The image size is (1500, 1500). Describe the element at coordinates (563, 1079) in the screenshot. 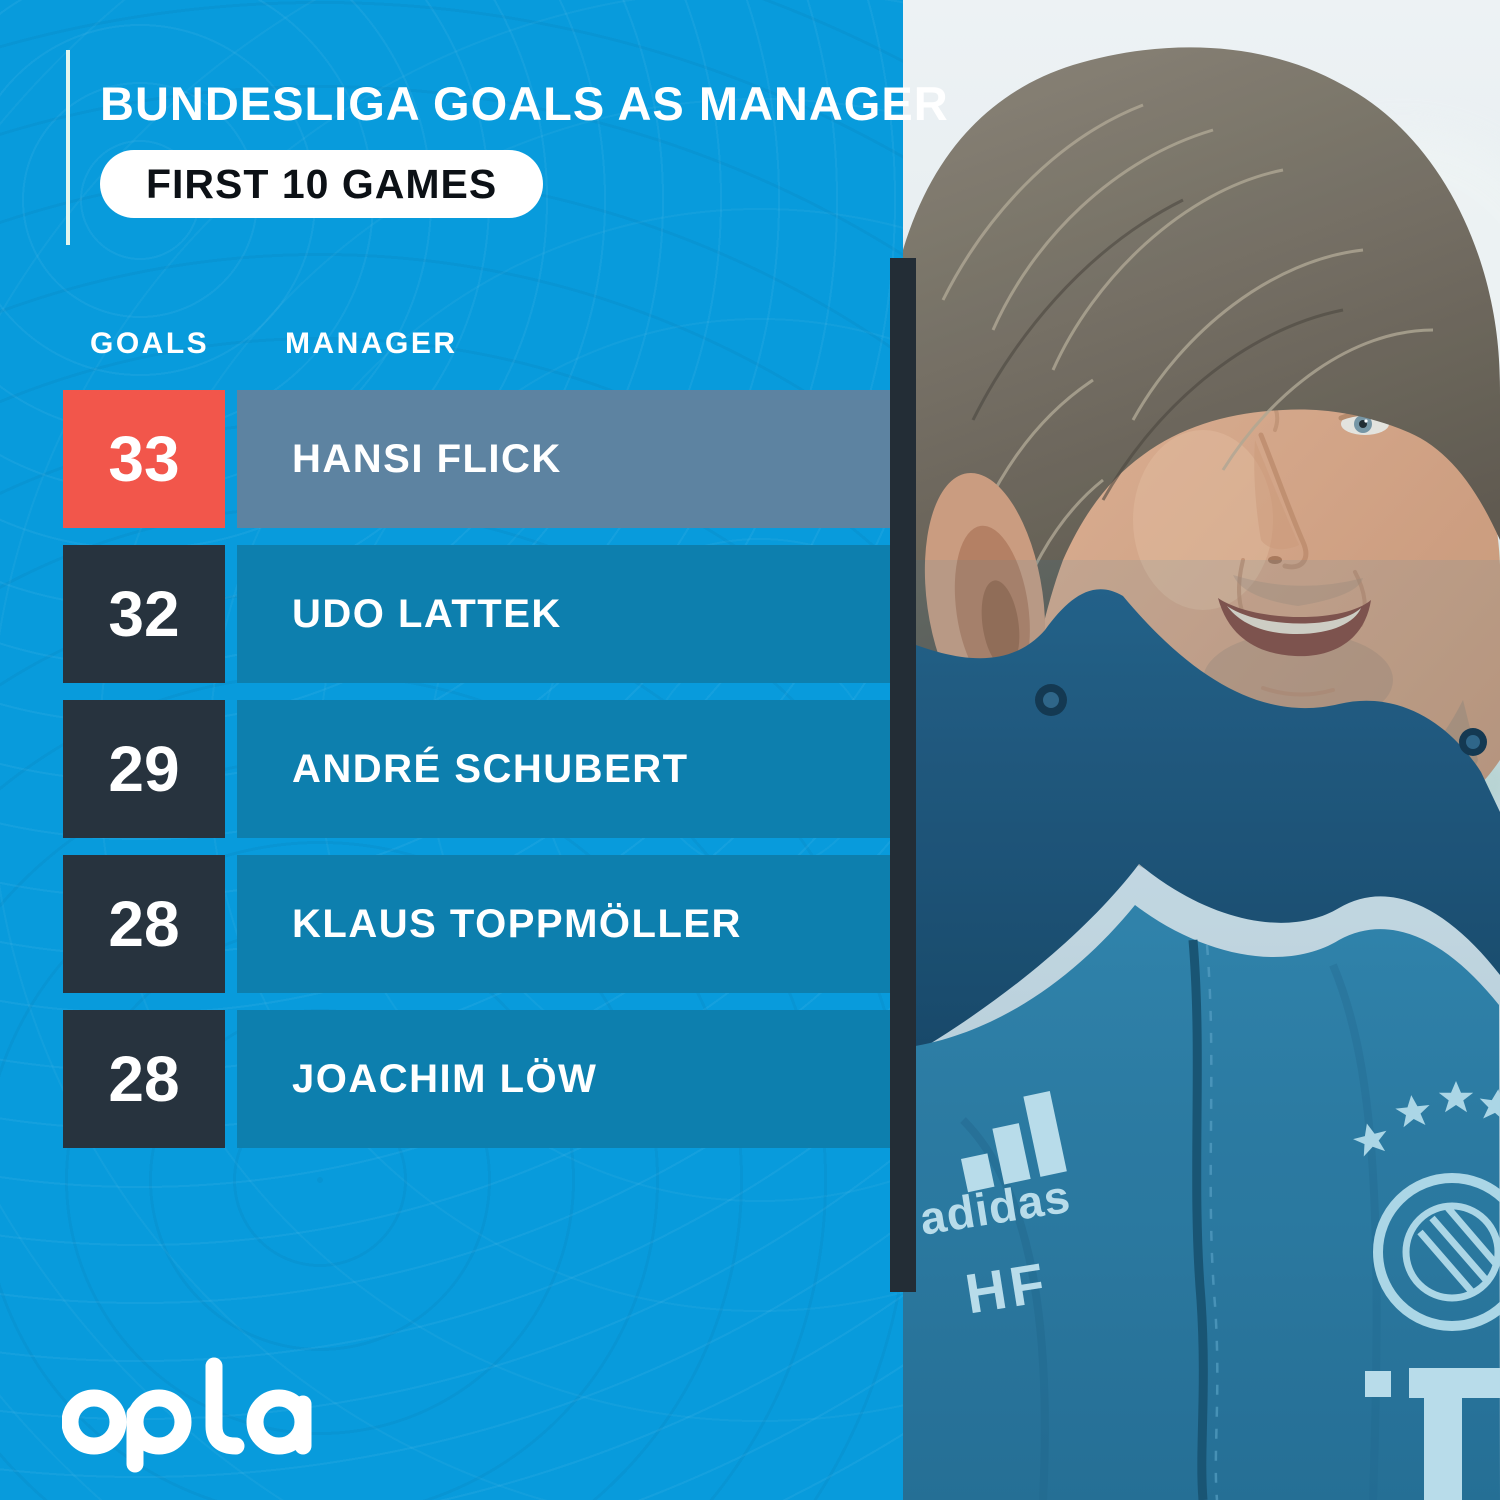

I see `manager-name: JOACHIM LÖW` at that location.